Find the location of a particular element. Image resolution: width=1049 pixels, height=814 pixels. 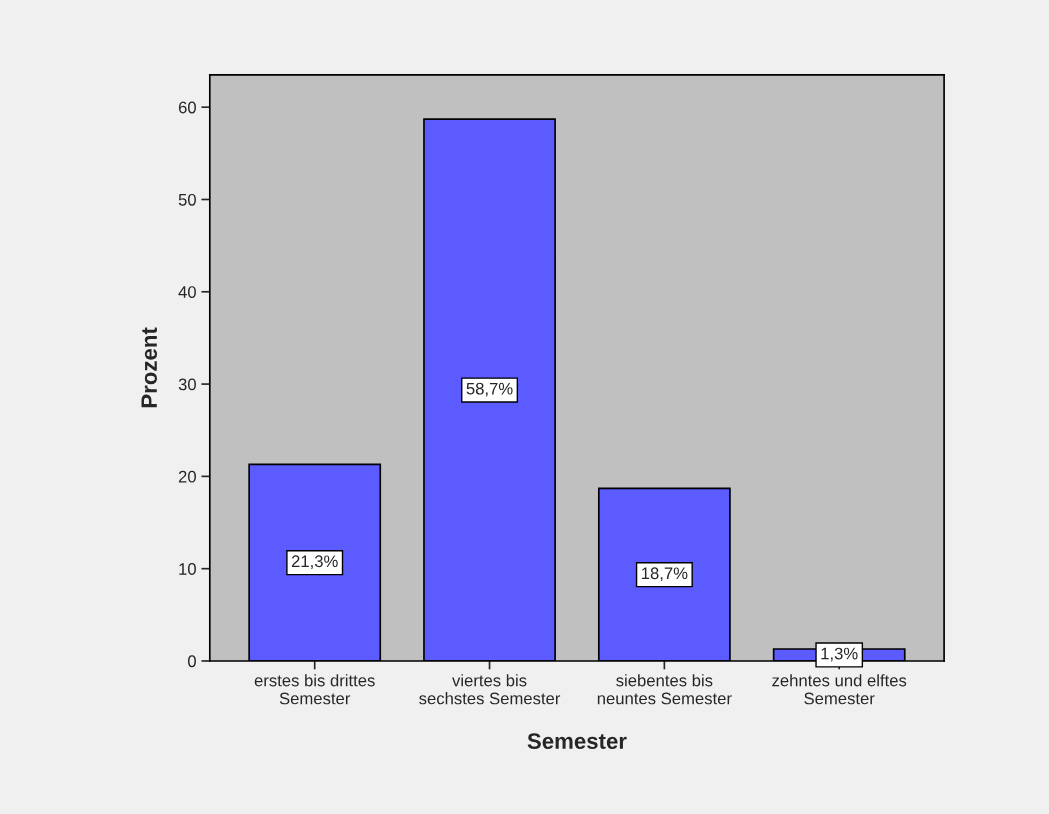

y-tick-label: 10 is located at coordinates (187, 569).